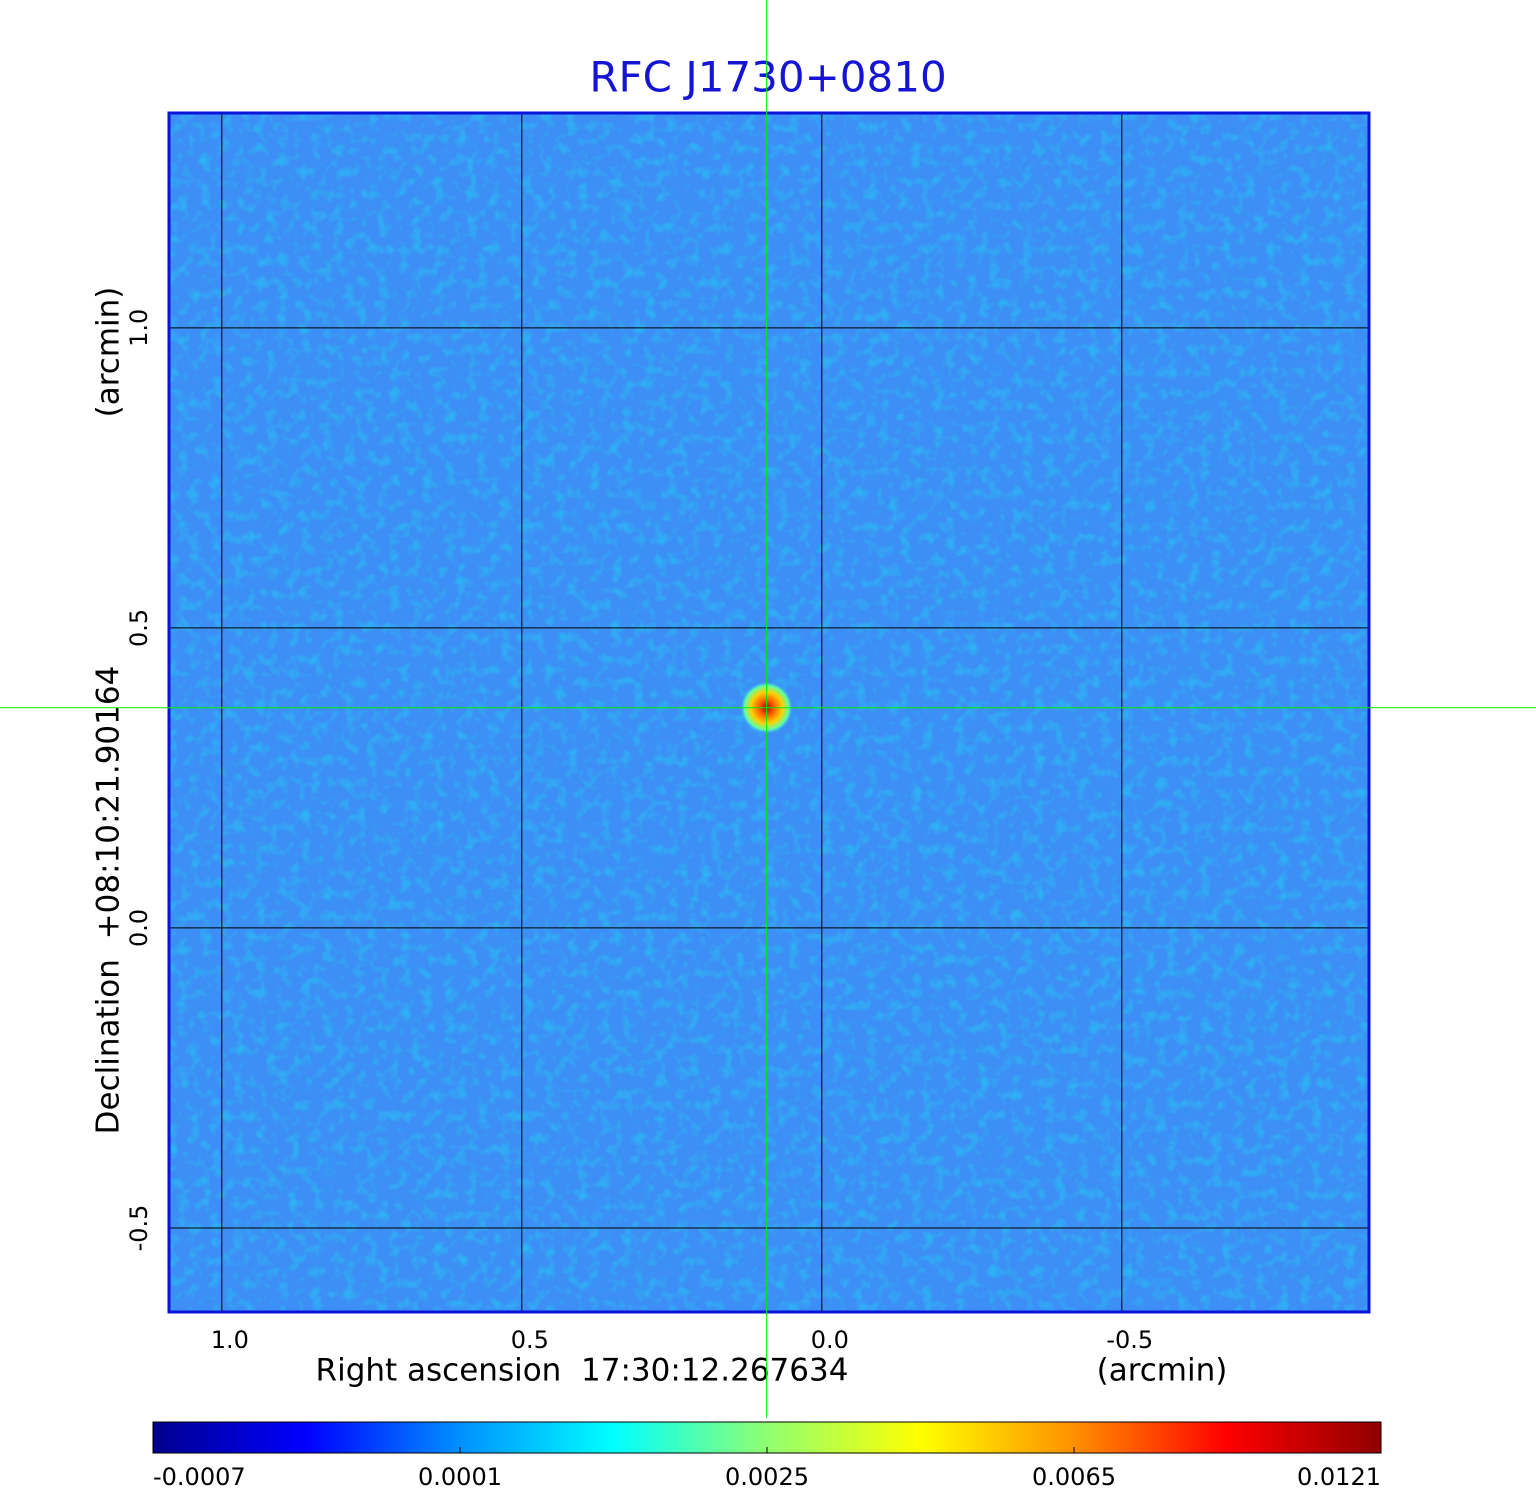 The image size is (1536, 1511). I want to click on y-axis-unit: (arcmin), so click(109, 352).